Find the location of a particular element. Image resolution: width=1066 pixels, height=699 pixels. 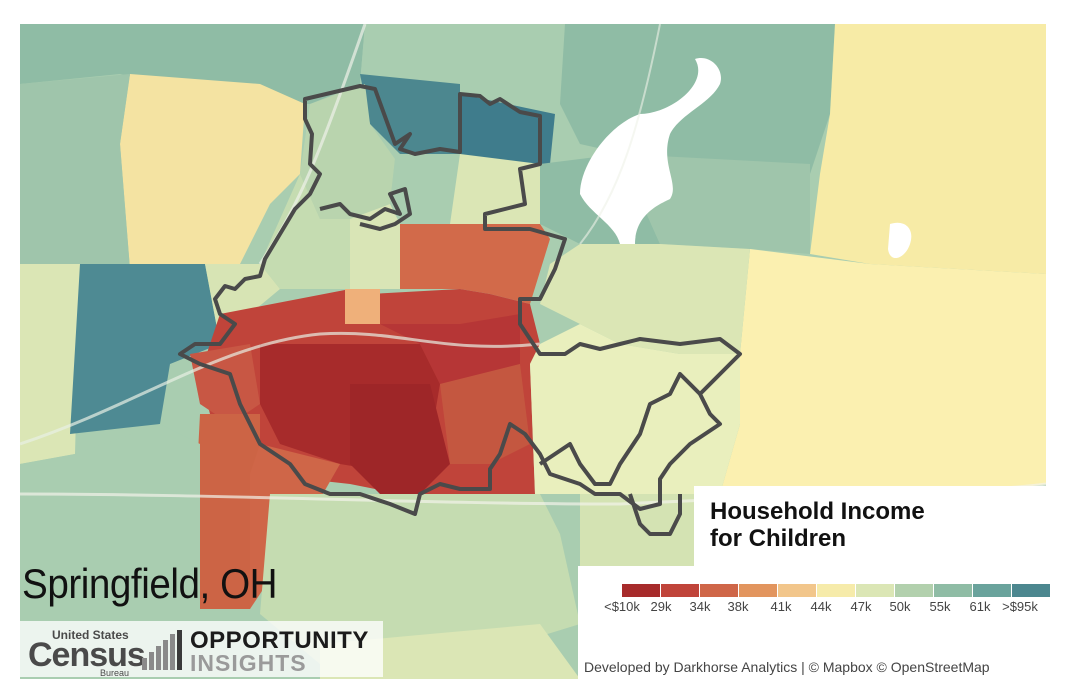

legend-tick-label: 44k is located at coordinates (821, 606).